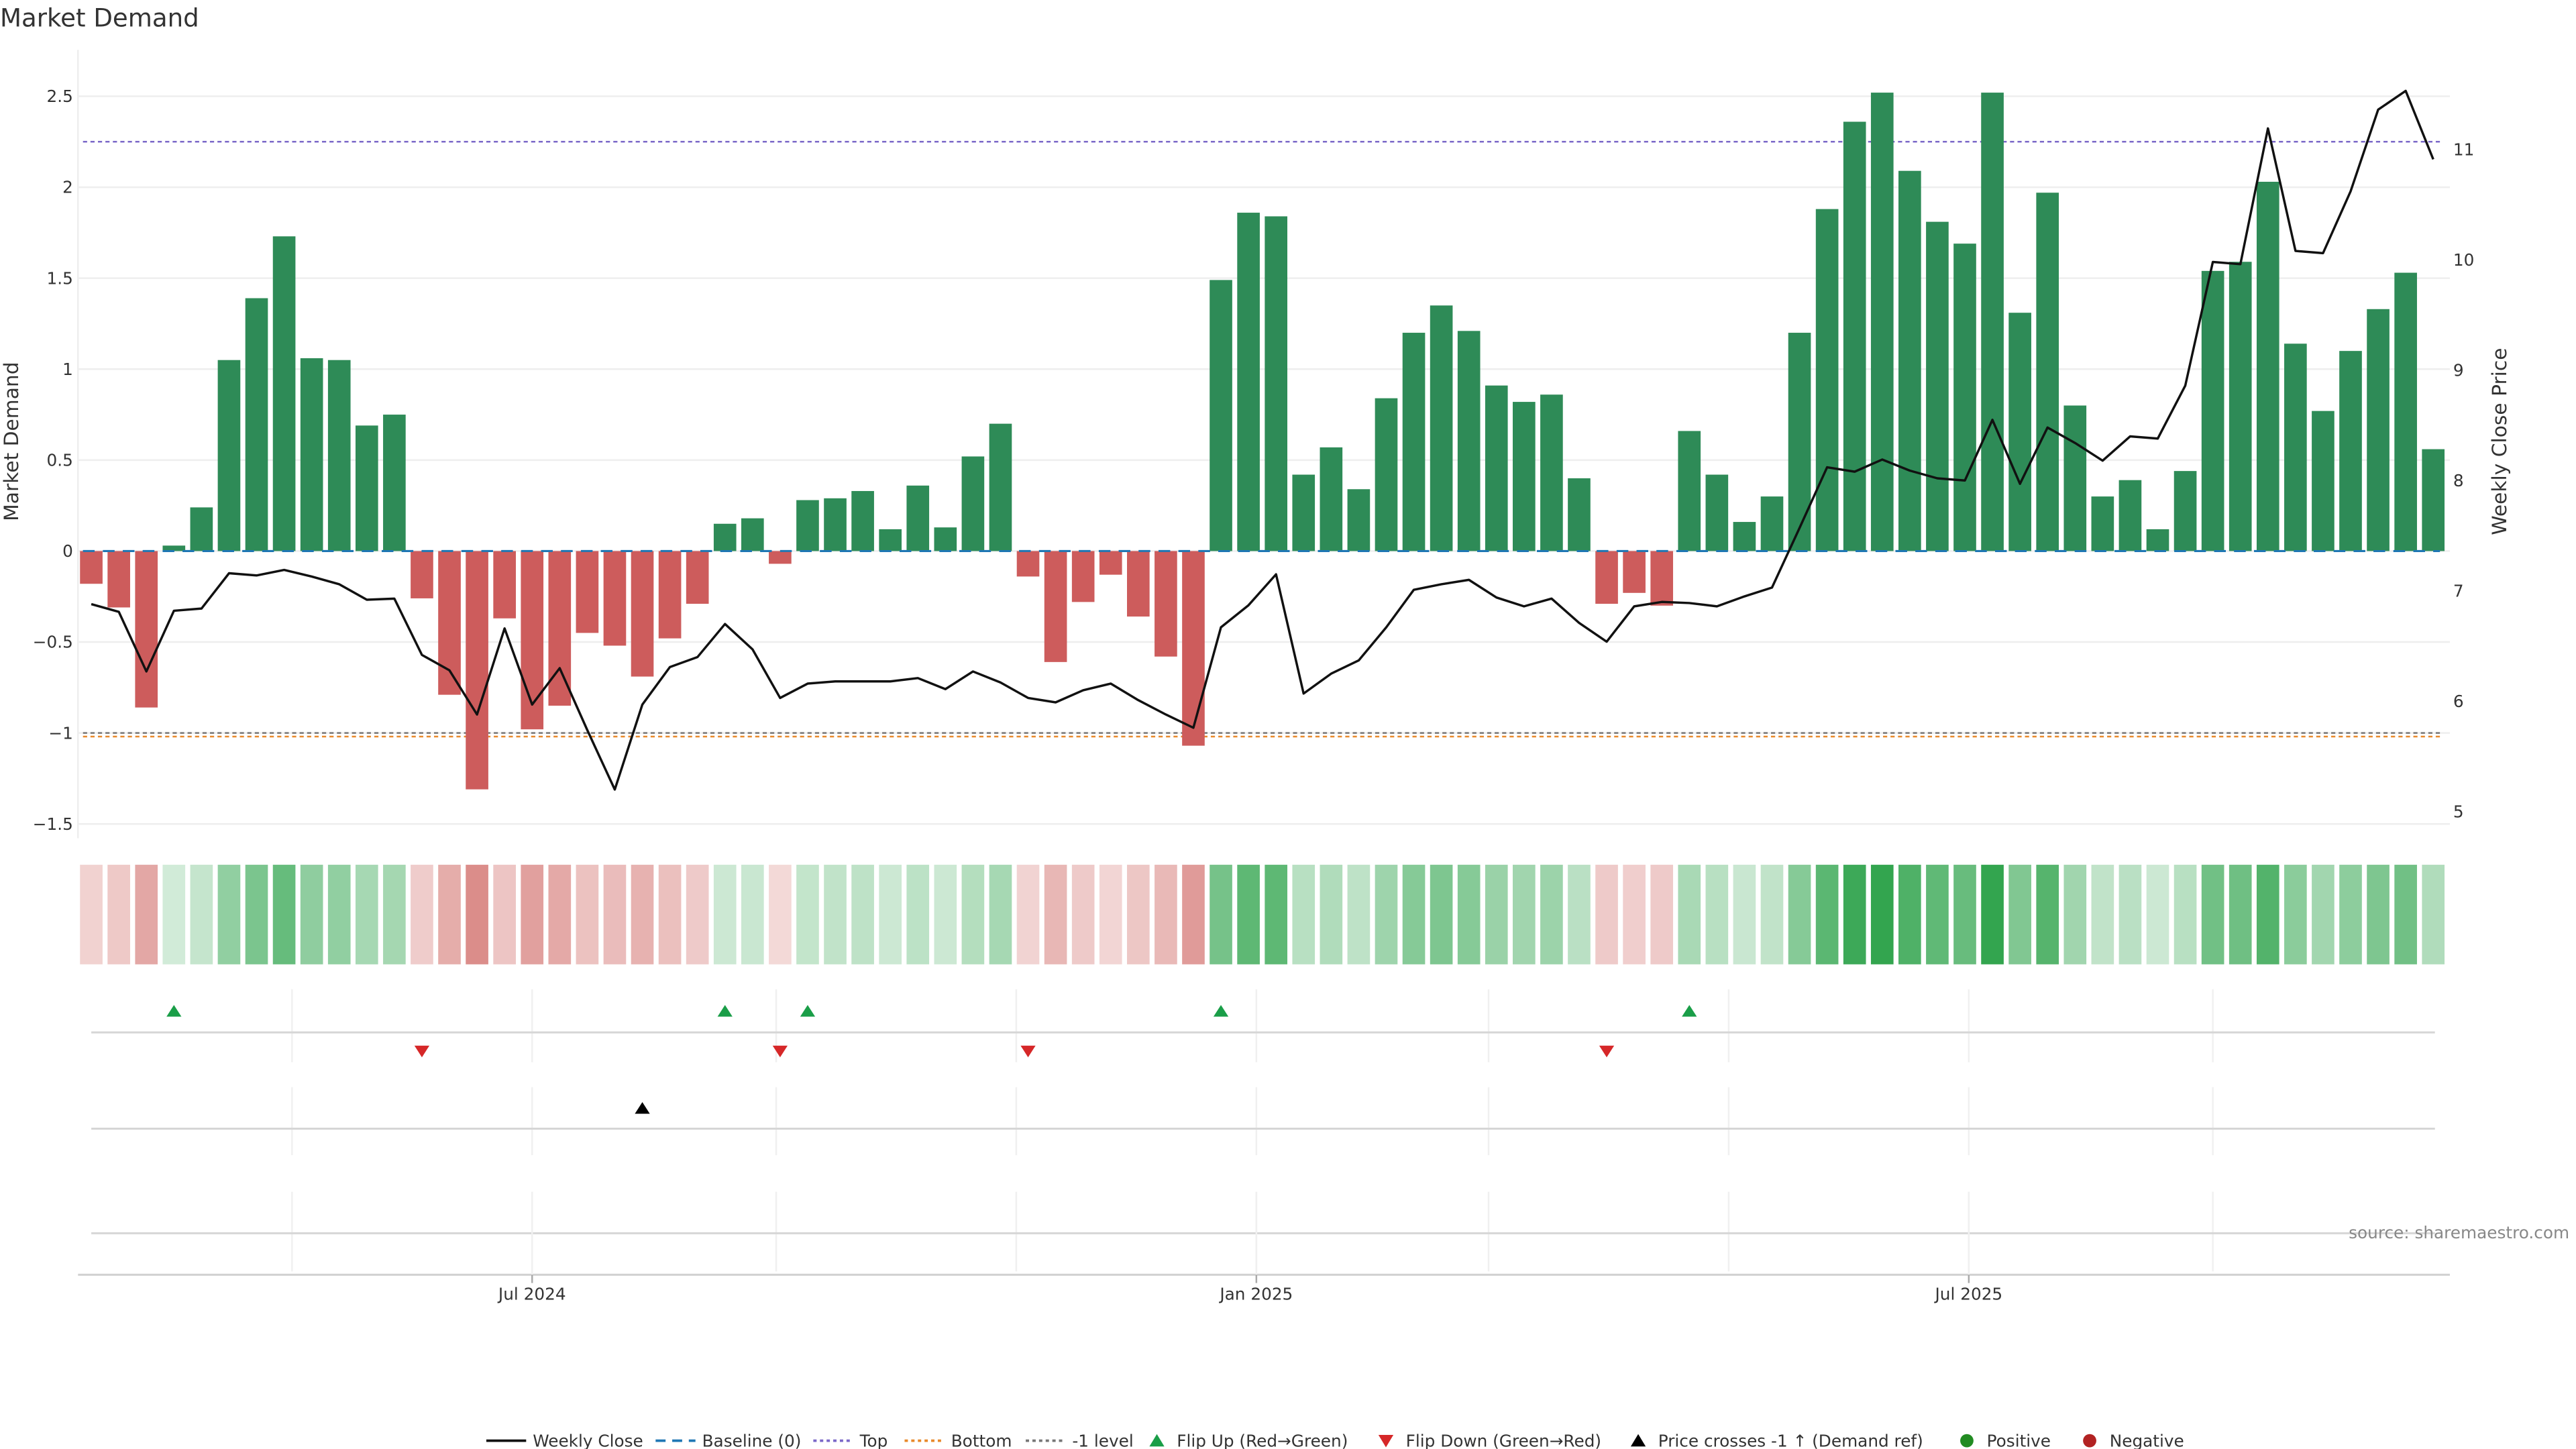  What do you see at coordinates (99, 18) in the screenshot?
I see `chart-title: Market Demand` at bounding box center [99, 18].